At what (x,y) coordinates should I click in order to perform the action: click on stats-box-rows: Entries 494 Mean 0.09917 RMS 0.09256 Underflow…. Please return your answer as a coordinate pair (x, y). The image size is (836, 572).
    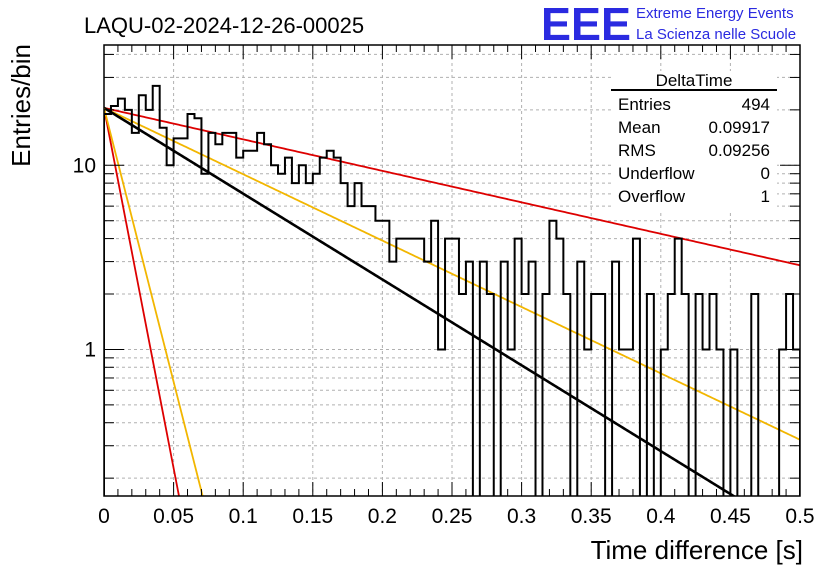
    Looking at the image, I should click on (694, 150).